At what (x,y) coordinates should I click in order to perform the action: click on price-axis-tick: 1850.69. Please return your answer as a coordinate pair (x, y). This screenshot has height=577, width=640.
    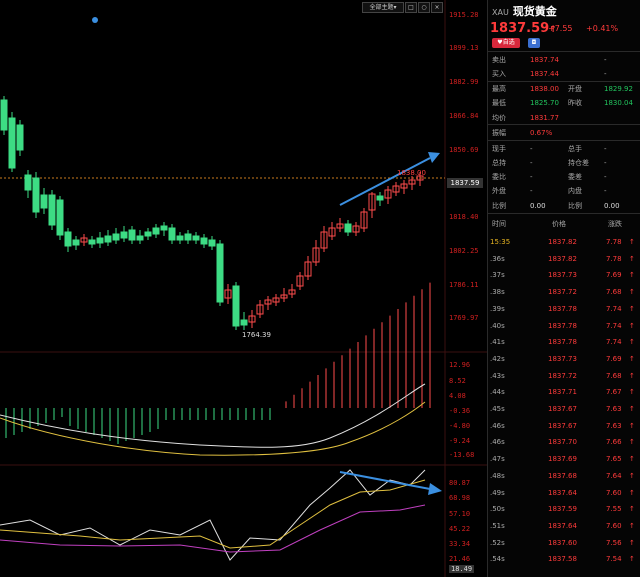
    Looking at the image, I should click on (464, 150).